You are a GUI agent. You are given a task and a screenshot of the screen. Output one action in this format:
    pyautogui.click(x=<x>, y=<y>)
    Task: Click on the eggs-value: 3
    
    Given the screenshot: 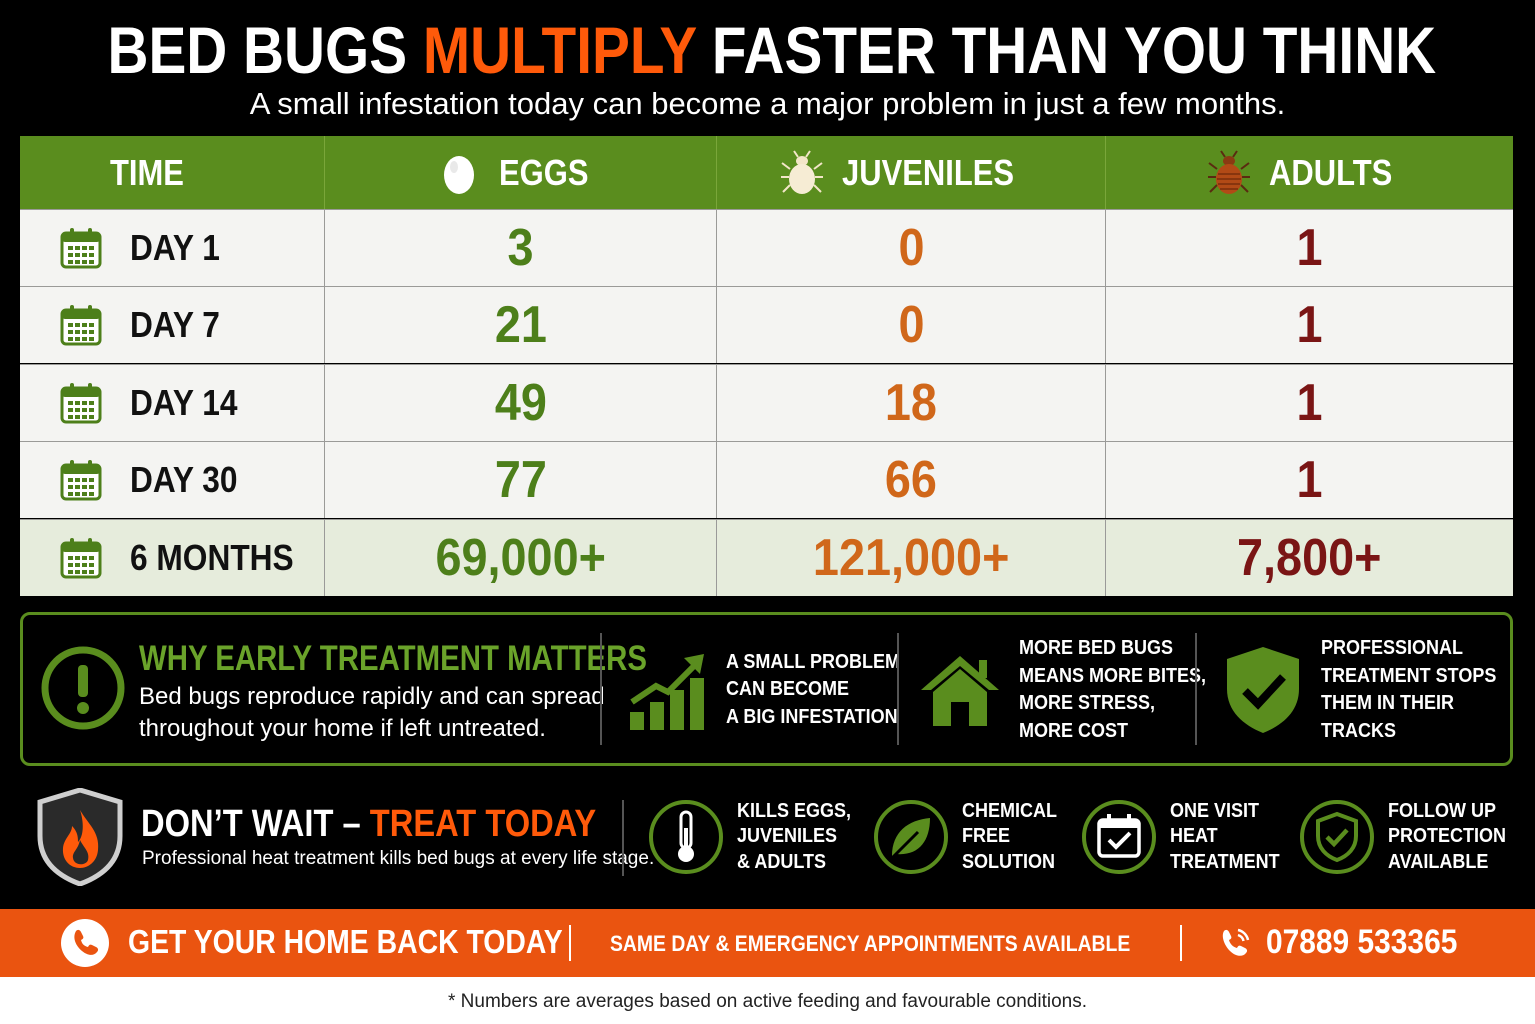 What is the action you would take?
    pyautogui.click(x=520, y=248)
    